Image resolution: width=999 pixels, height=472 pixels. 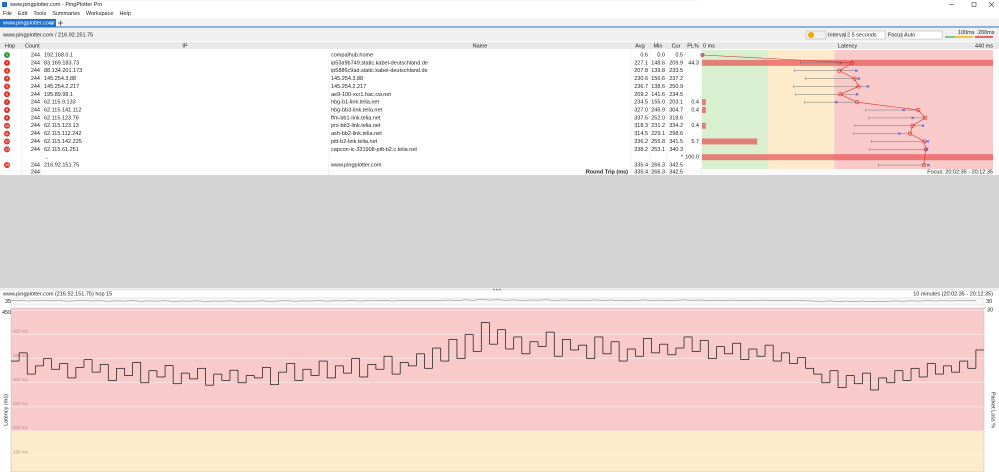 I want to click on cell-name: capcon-ic-331908-pitt-b2.c.telia.net, so click(x=374, y=150).